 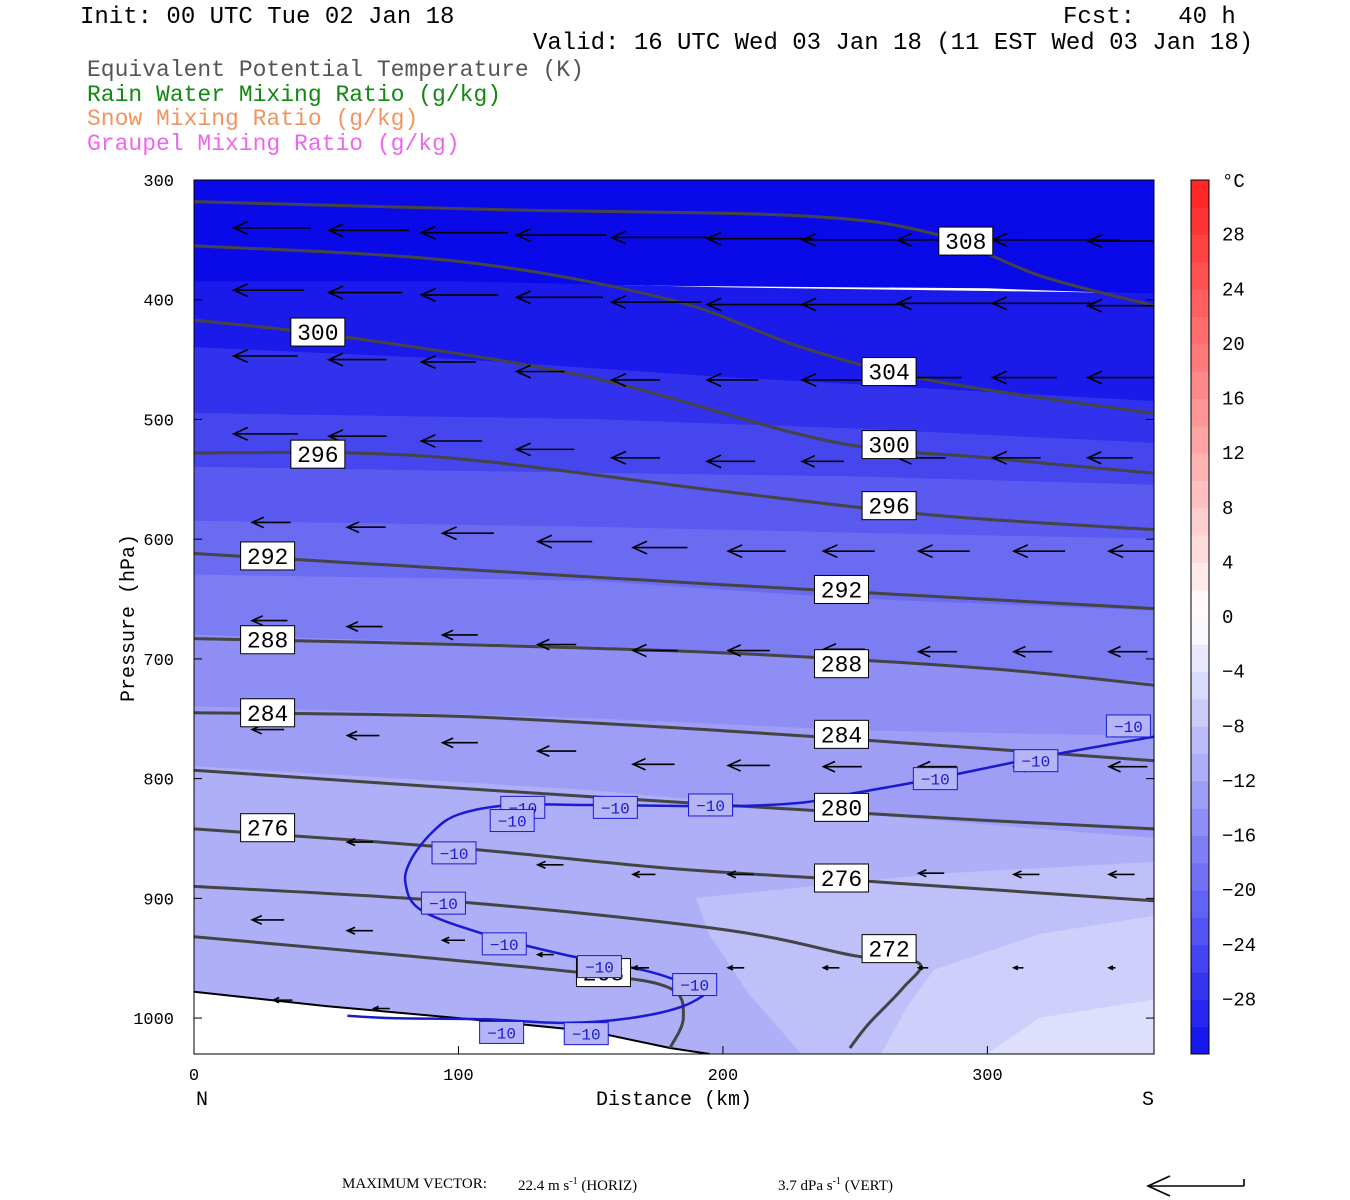 I want to click on max-vector-vert: 3.7 dPa s-1 (VERT), so click(x=835, y=1185).